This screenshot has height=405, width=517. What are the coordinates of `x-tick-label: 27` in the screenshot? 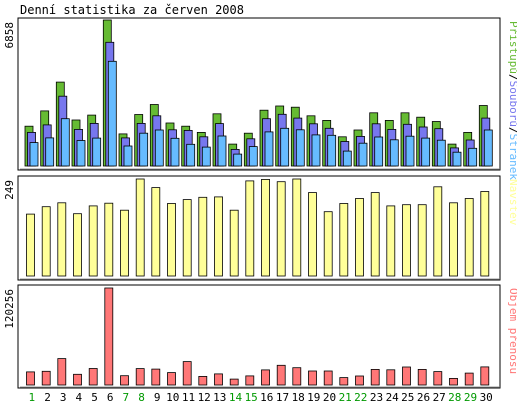 It's located at (439, 397).